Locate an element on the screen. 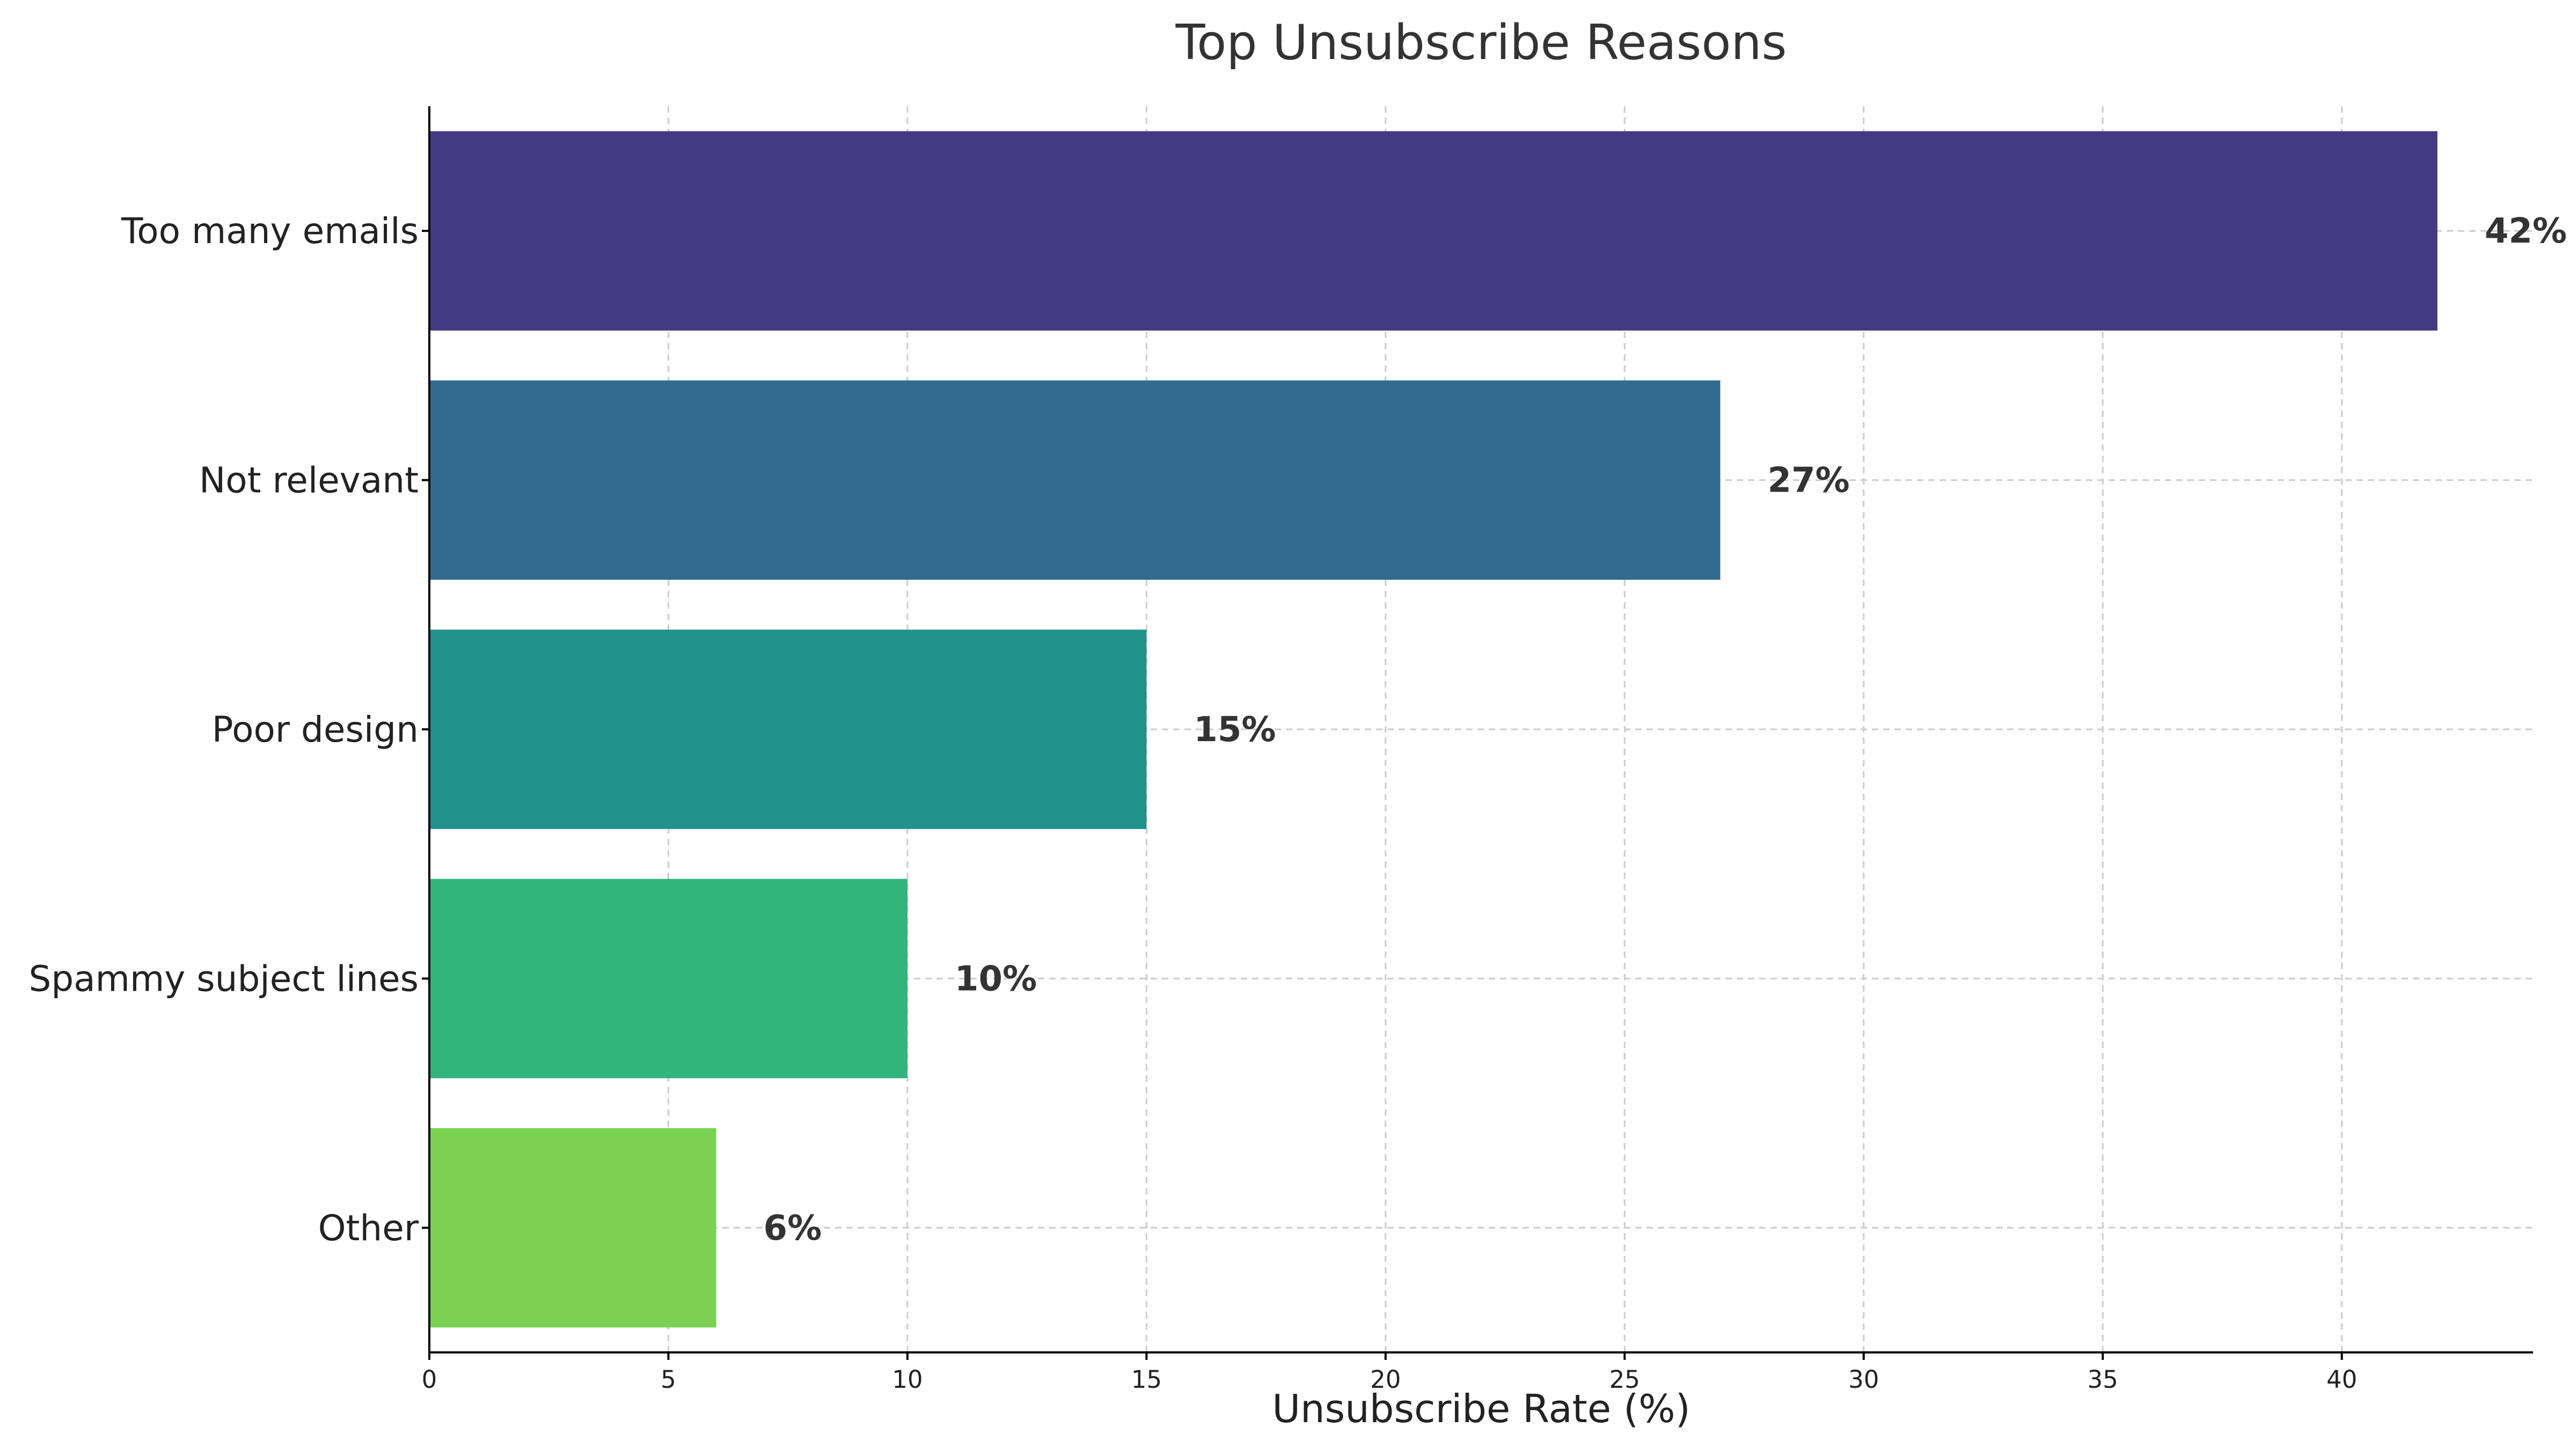 Image resolution: width=2576 pixels, height=1449 pixels. x-tick-label: 25 is located at coordinates (1624, 1379).